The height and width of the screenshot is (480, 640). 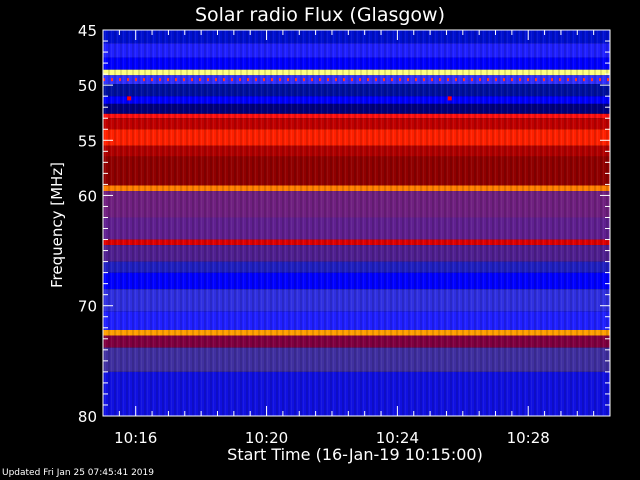 I want to click on y-tick-label: 45, so click(x=87, y=31).